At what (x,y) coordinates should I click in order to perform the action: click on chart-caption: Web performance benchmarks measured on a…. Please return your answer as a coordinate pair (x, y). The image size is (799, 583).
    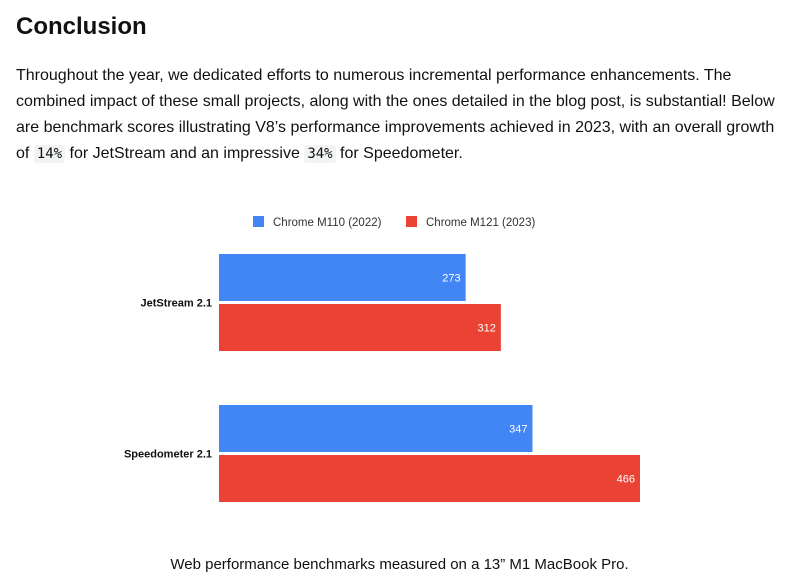
    Looking at the image, I should click on (399, 564).